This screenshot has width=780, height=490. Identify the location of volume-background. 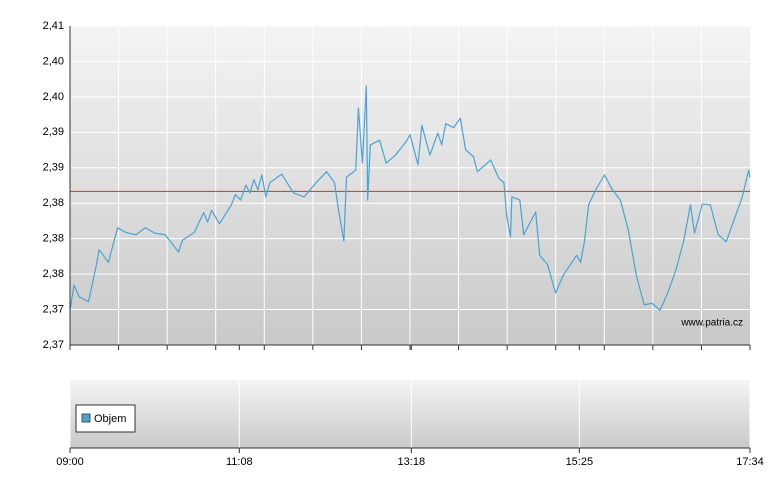
(410, 414).